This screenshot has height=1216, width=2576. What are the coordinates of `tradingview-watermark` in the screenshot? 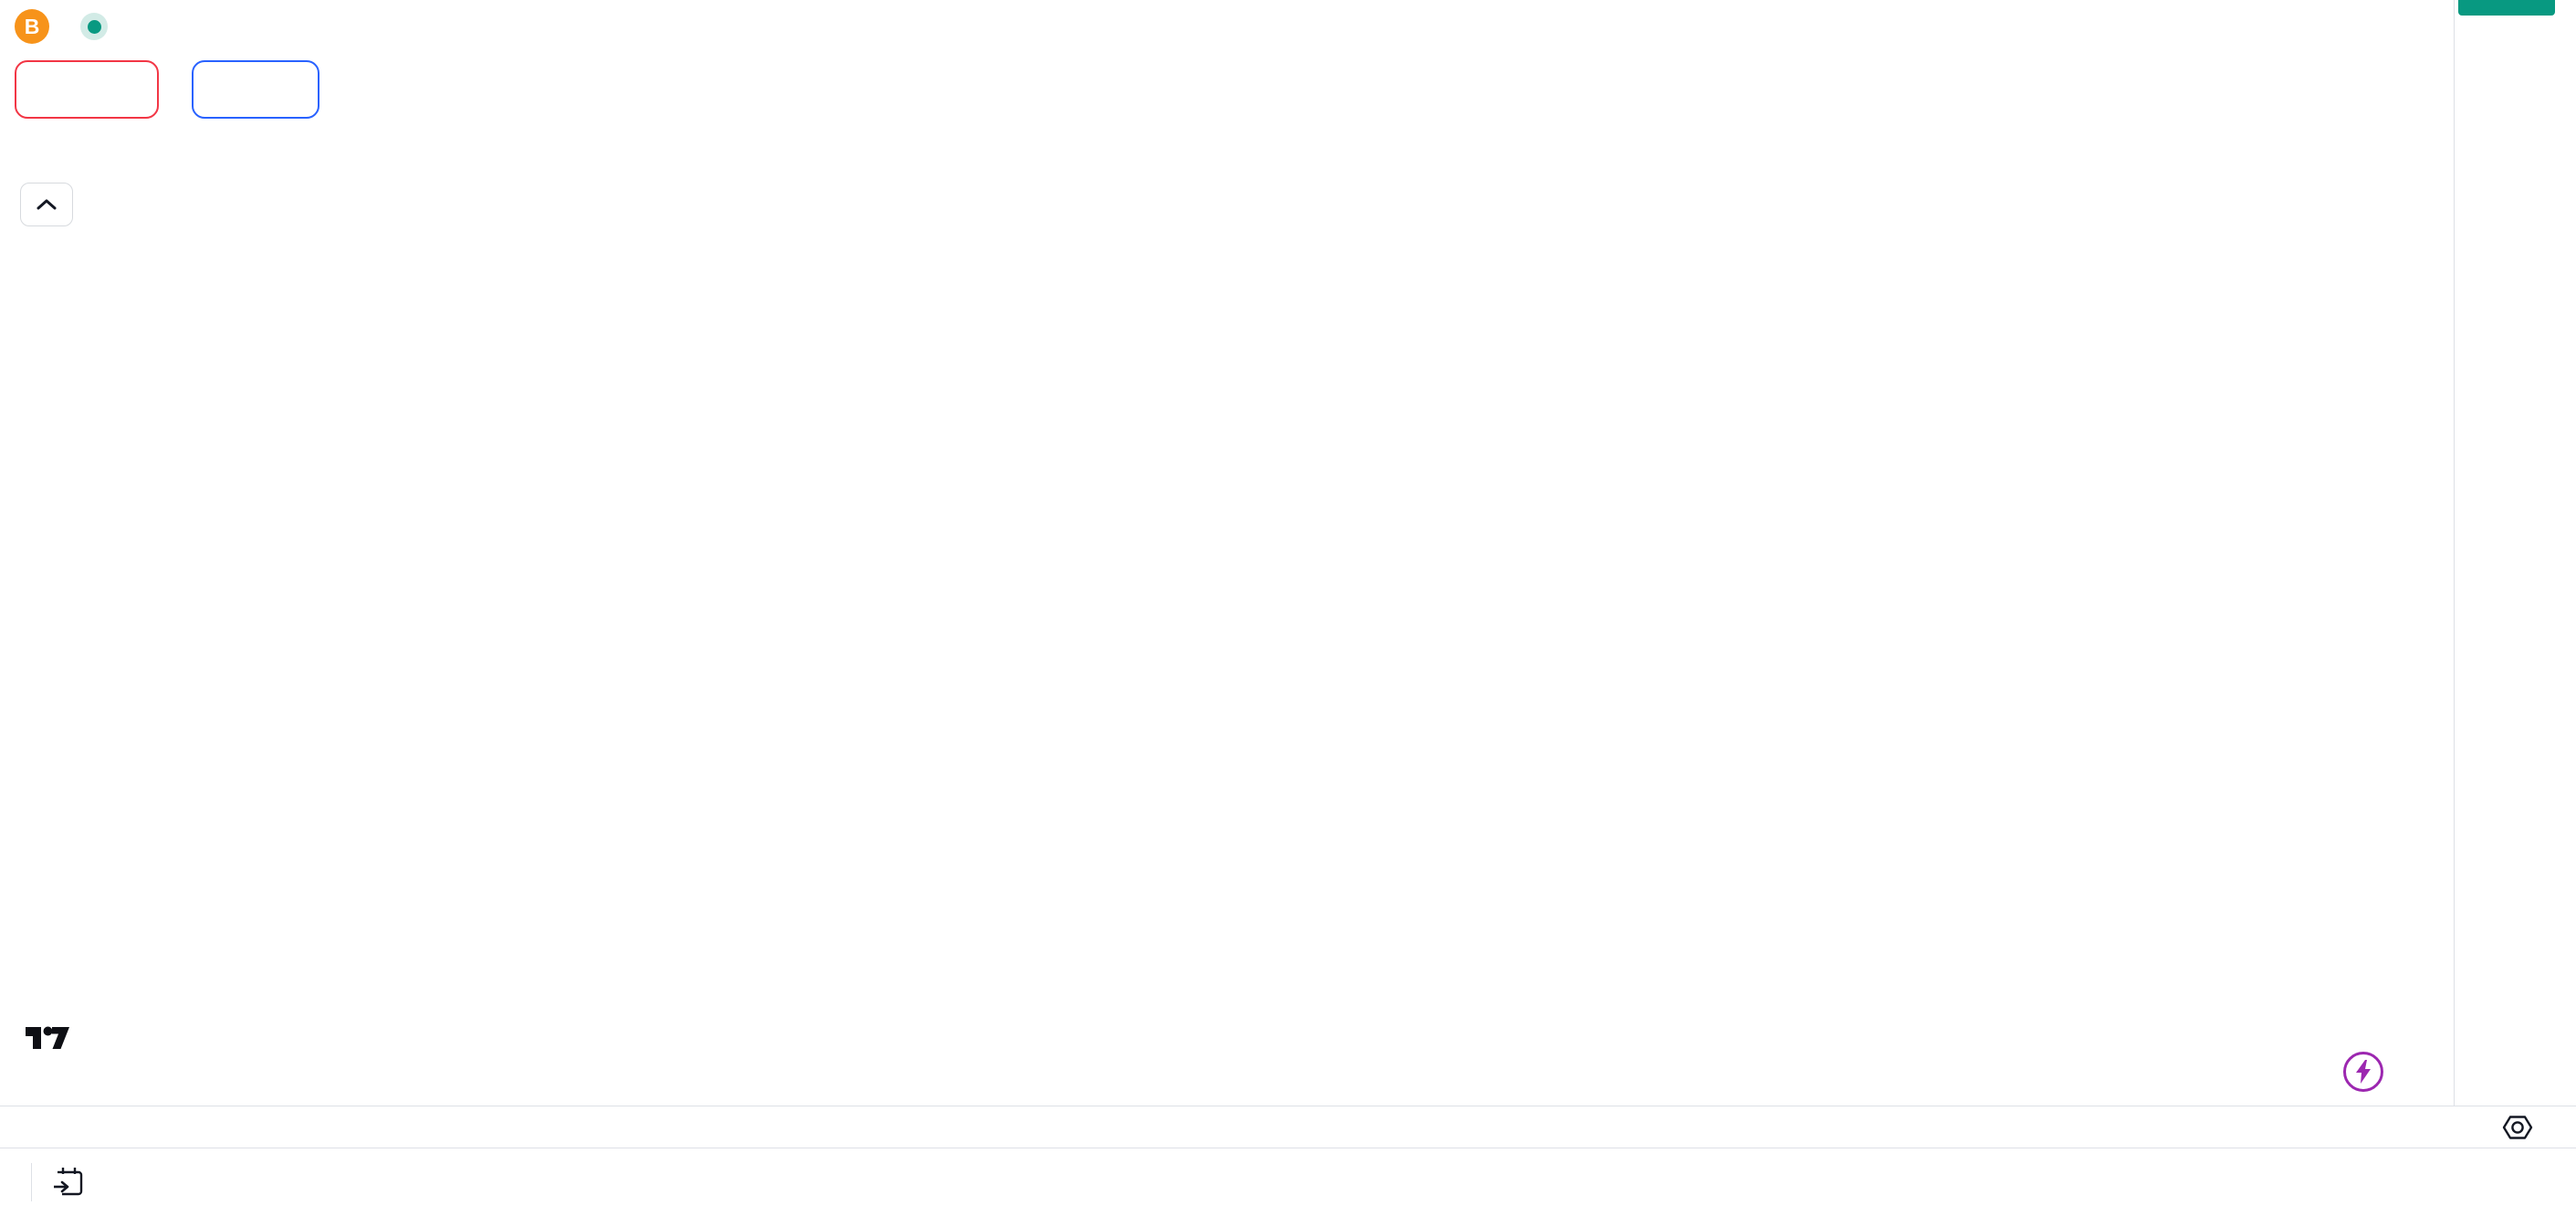 It's located at (53, 1038).